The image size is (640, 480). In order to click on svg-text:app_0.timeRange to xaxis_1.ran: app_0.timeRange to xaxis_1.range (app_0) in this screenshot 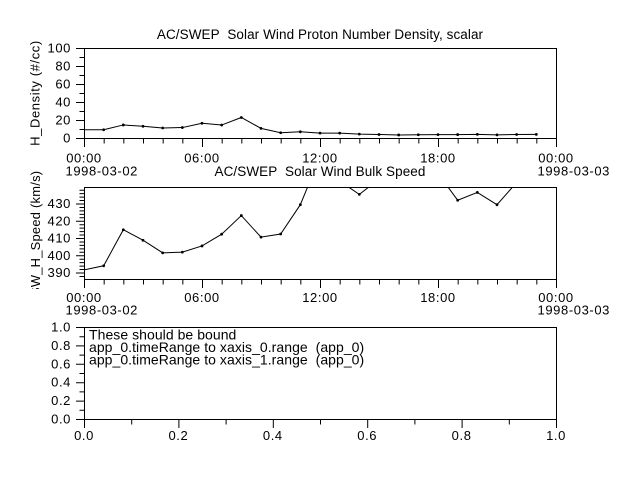, I will do `click(226, 359)`.